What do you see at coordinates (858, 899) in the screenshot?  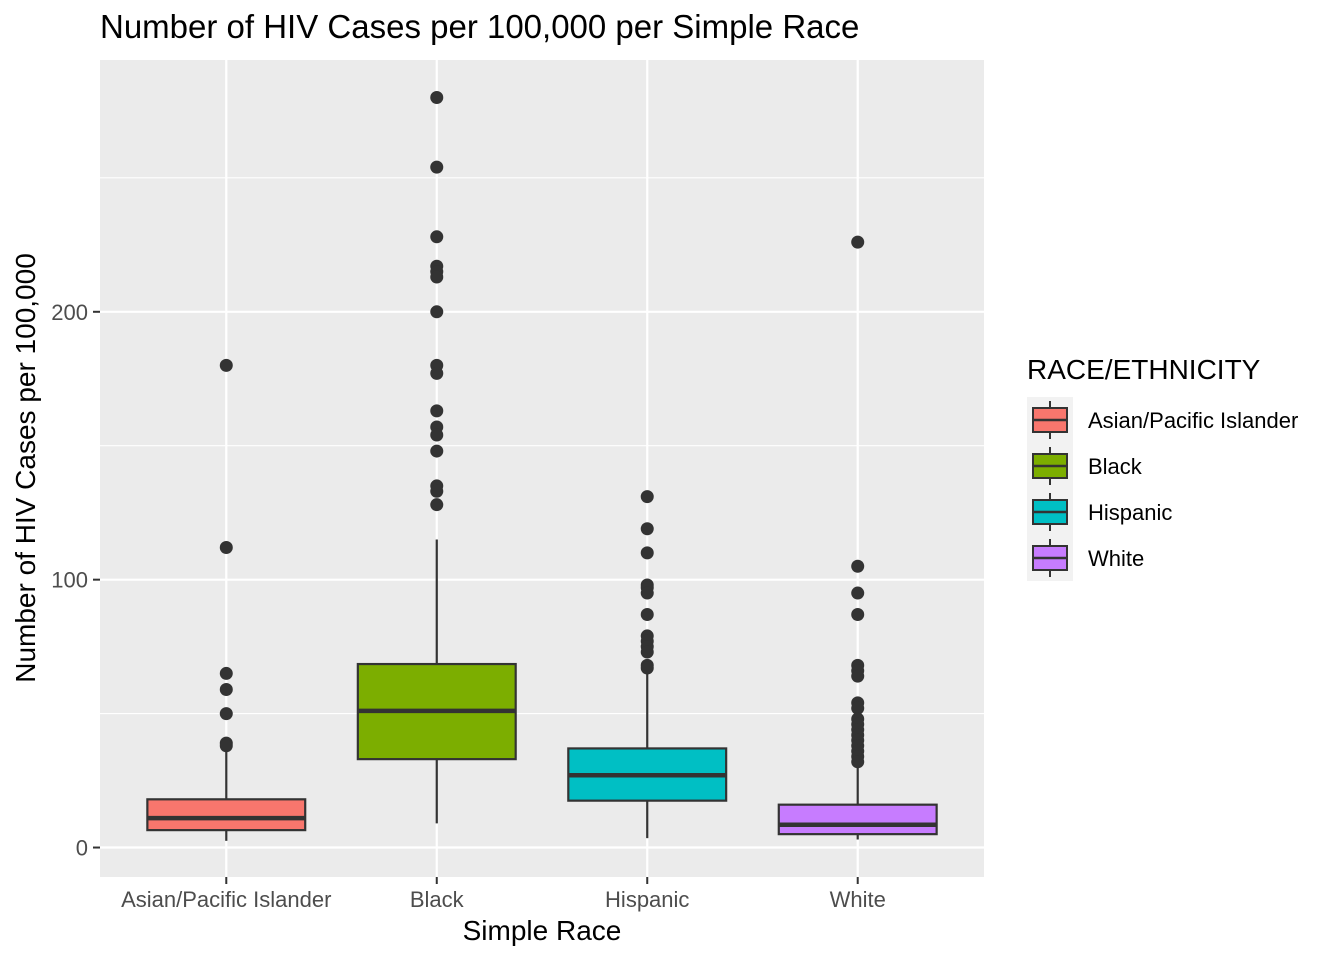 I see `x-tick-label: White` at bounding box center [858, 899].